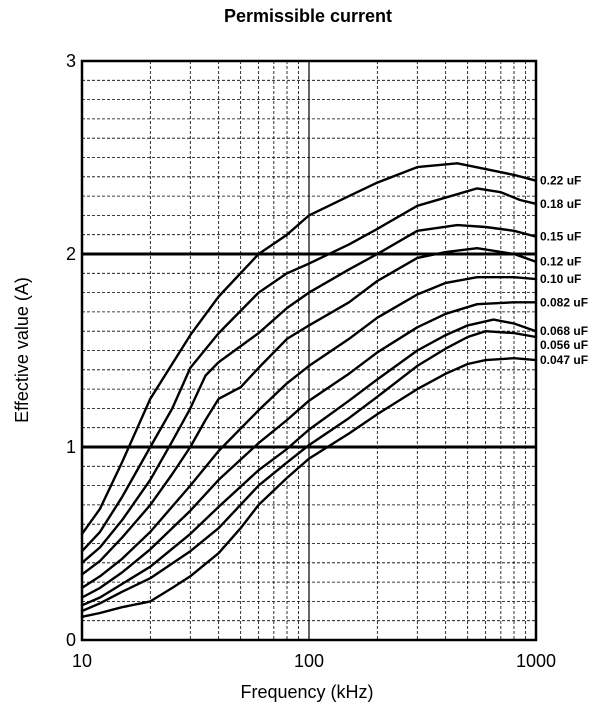 This screenshot has height=706, width=603. Describe the element at coordinates (309, 661) in the screenshot. I see `x-tick-label: 100` at that location.